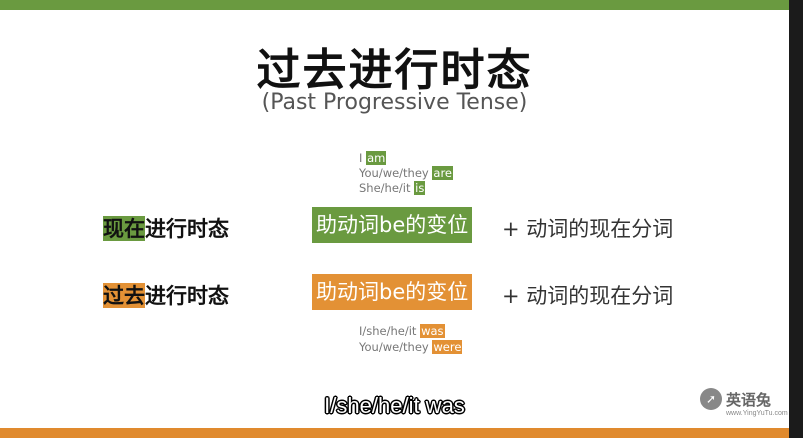 The width and height of the screenshot is (803, 438). Describe the element at coordinates (396, 173) in the screenshot. I see `present-subject-2: You/we/they` at that location.